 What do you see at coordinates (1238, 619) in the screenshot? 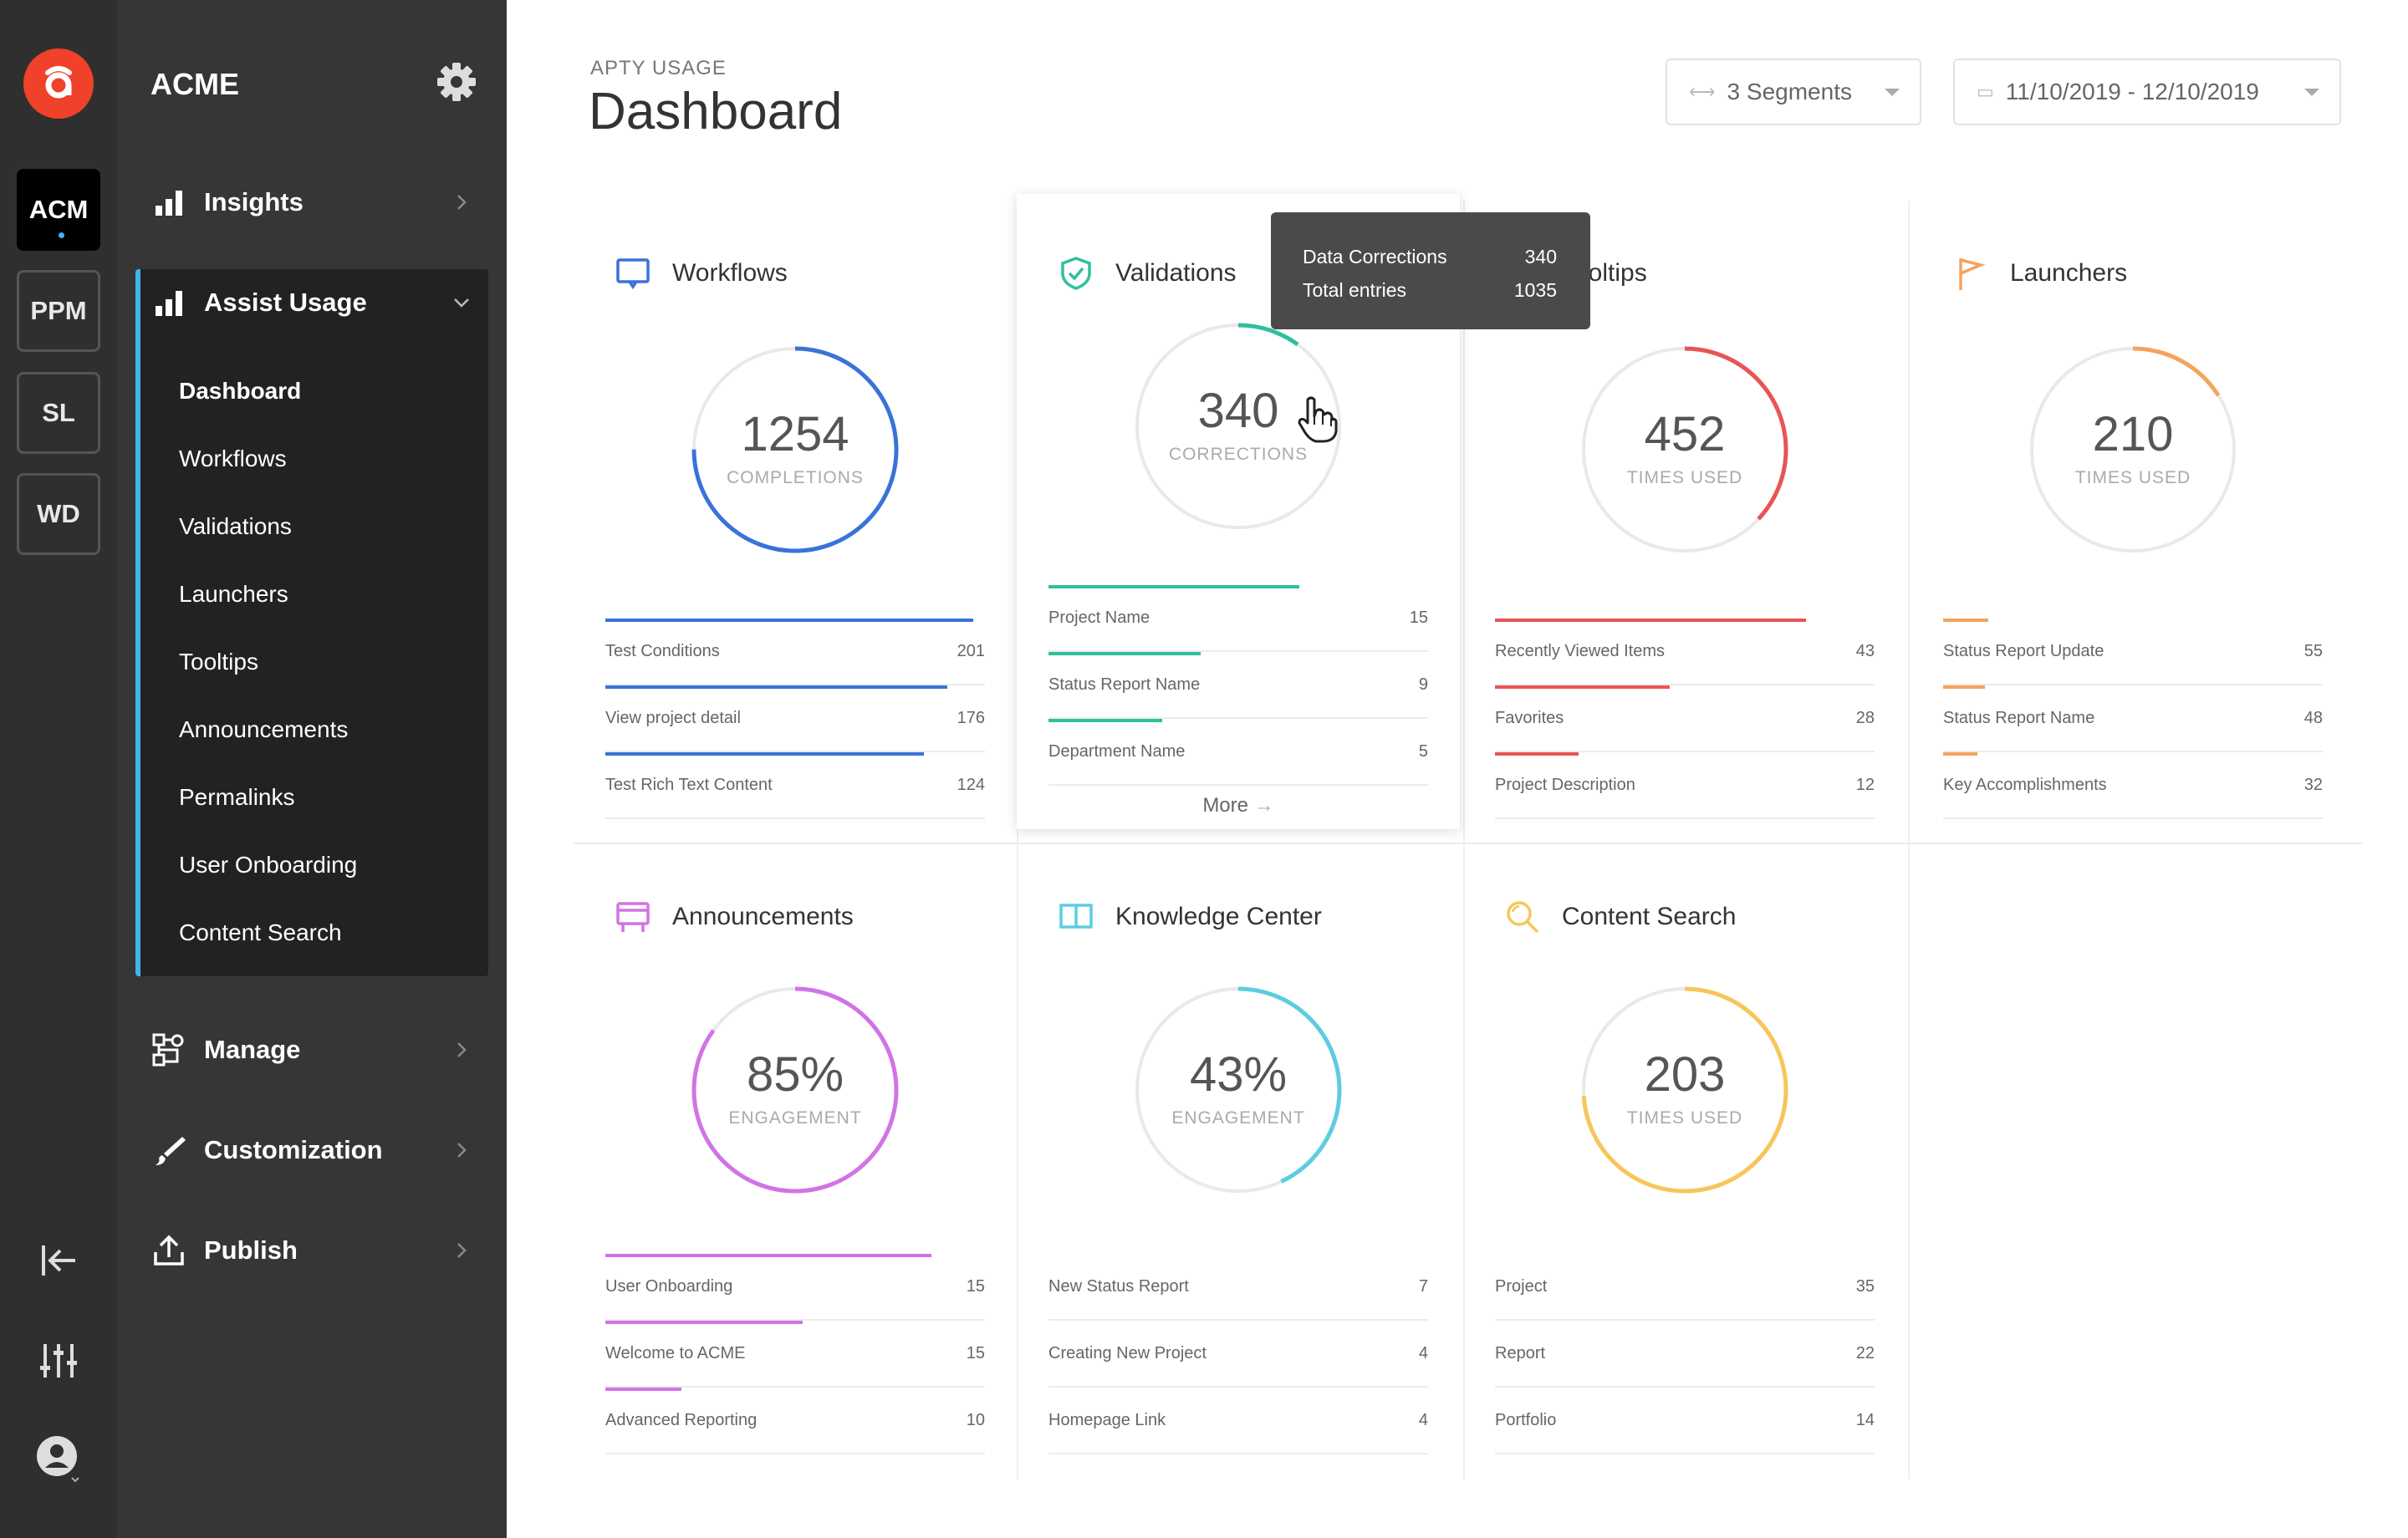
I see `list-item: Project Name 15` at bounding box center [1238, 619].